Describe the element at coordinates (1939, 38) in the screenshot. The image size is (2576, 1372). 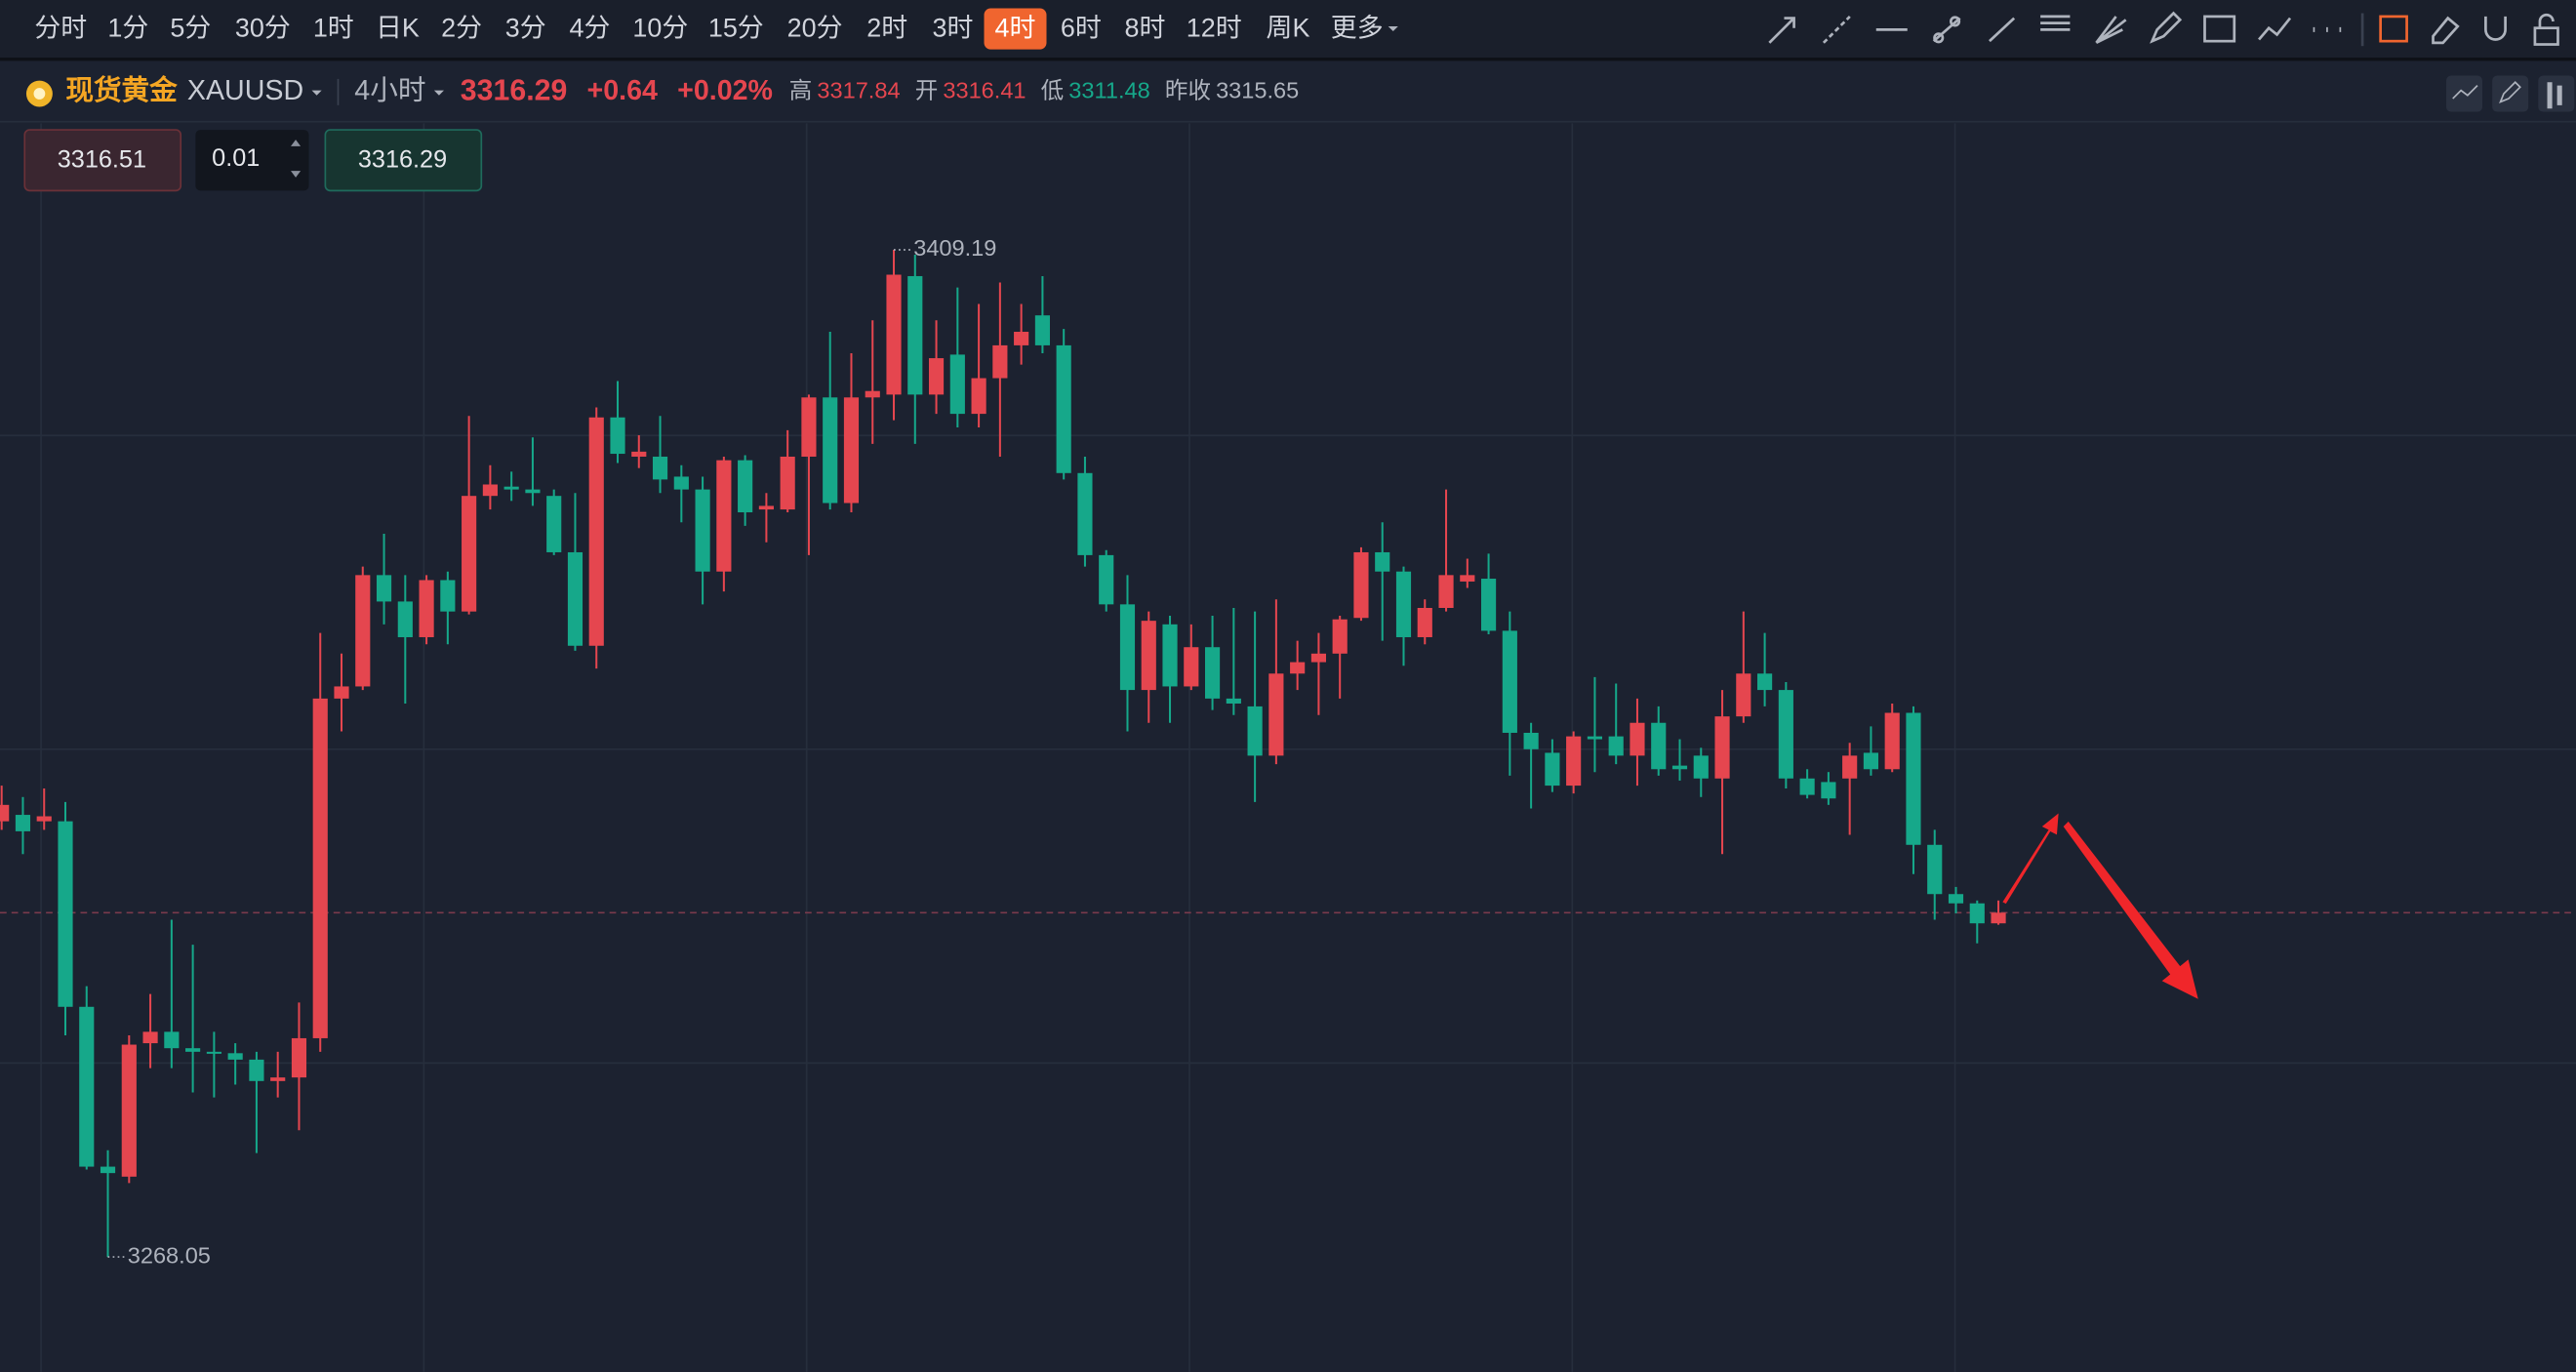
I see `tool-dot` at that location.